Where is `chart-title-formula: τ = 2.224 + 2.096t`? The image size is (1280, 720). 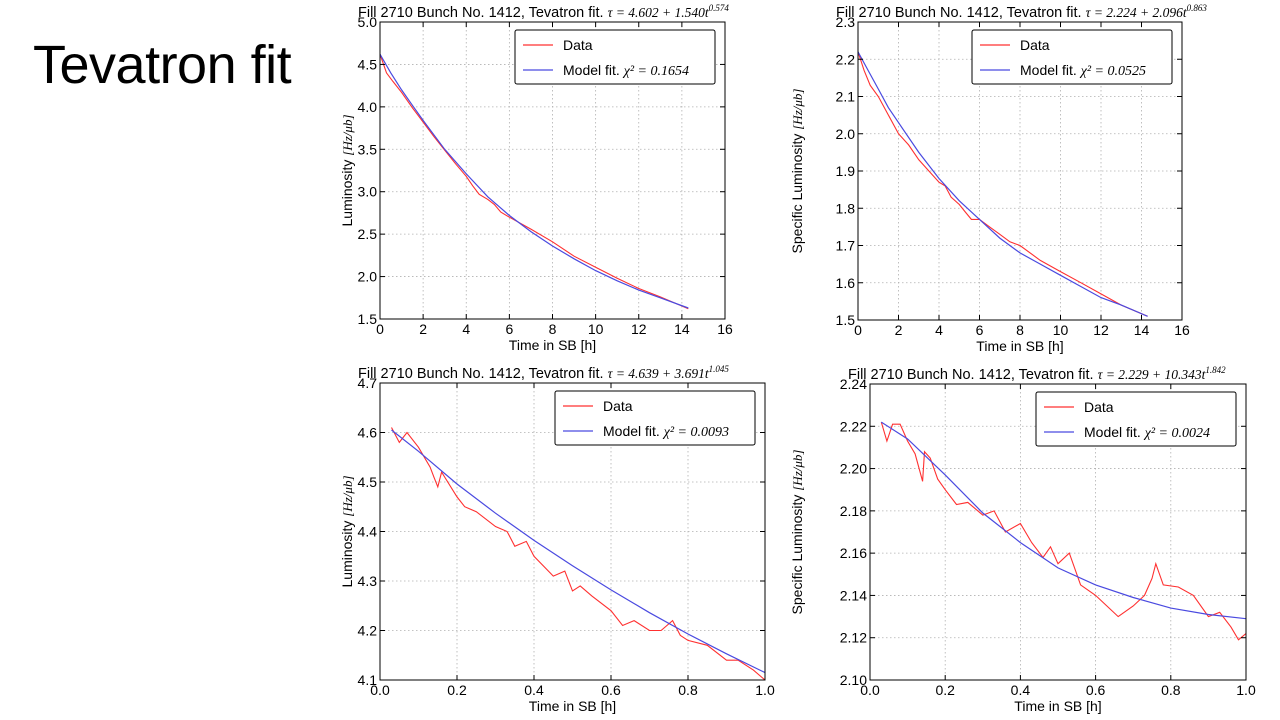 chart-title-formula: τ = 2.224 + 2.096t is located at coordinates (1137, 12).